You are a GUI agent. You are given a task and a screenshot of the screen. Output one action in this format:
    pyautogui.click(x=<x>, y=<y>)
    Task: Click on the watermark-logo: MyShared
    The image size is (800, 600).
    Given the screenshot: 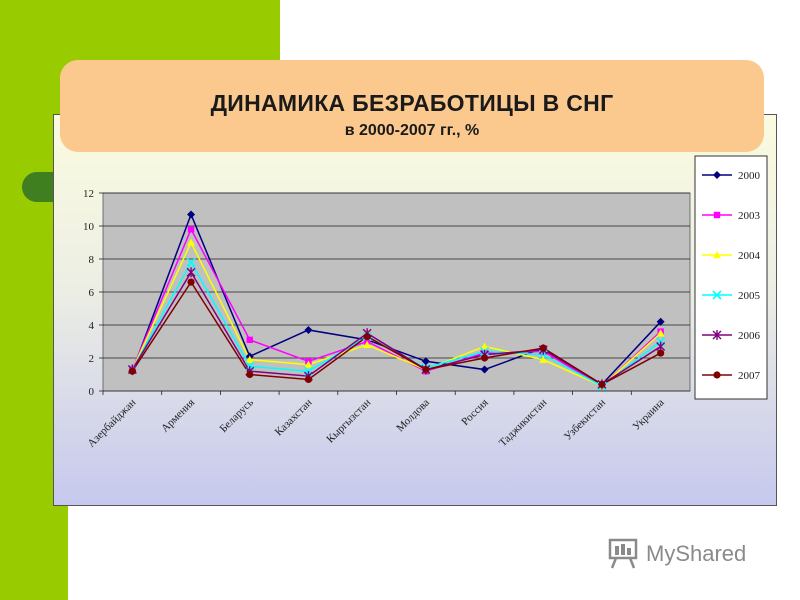 What is the action you would take?
    pyautogui.click(x=686, y=553)
    